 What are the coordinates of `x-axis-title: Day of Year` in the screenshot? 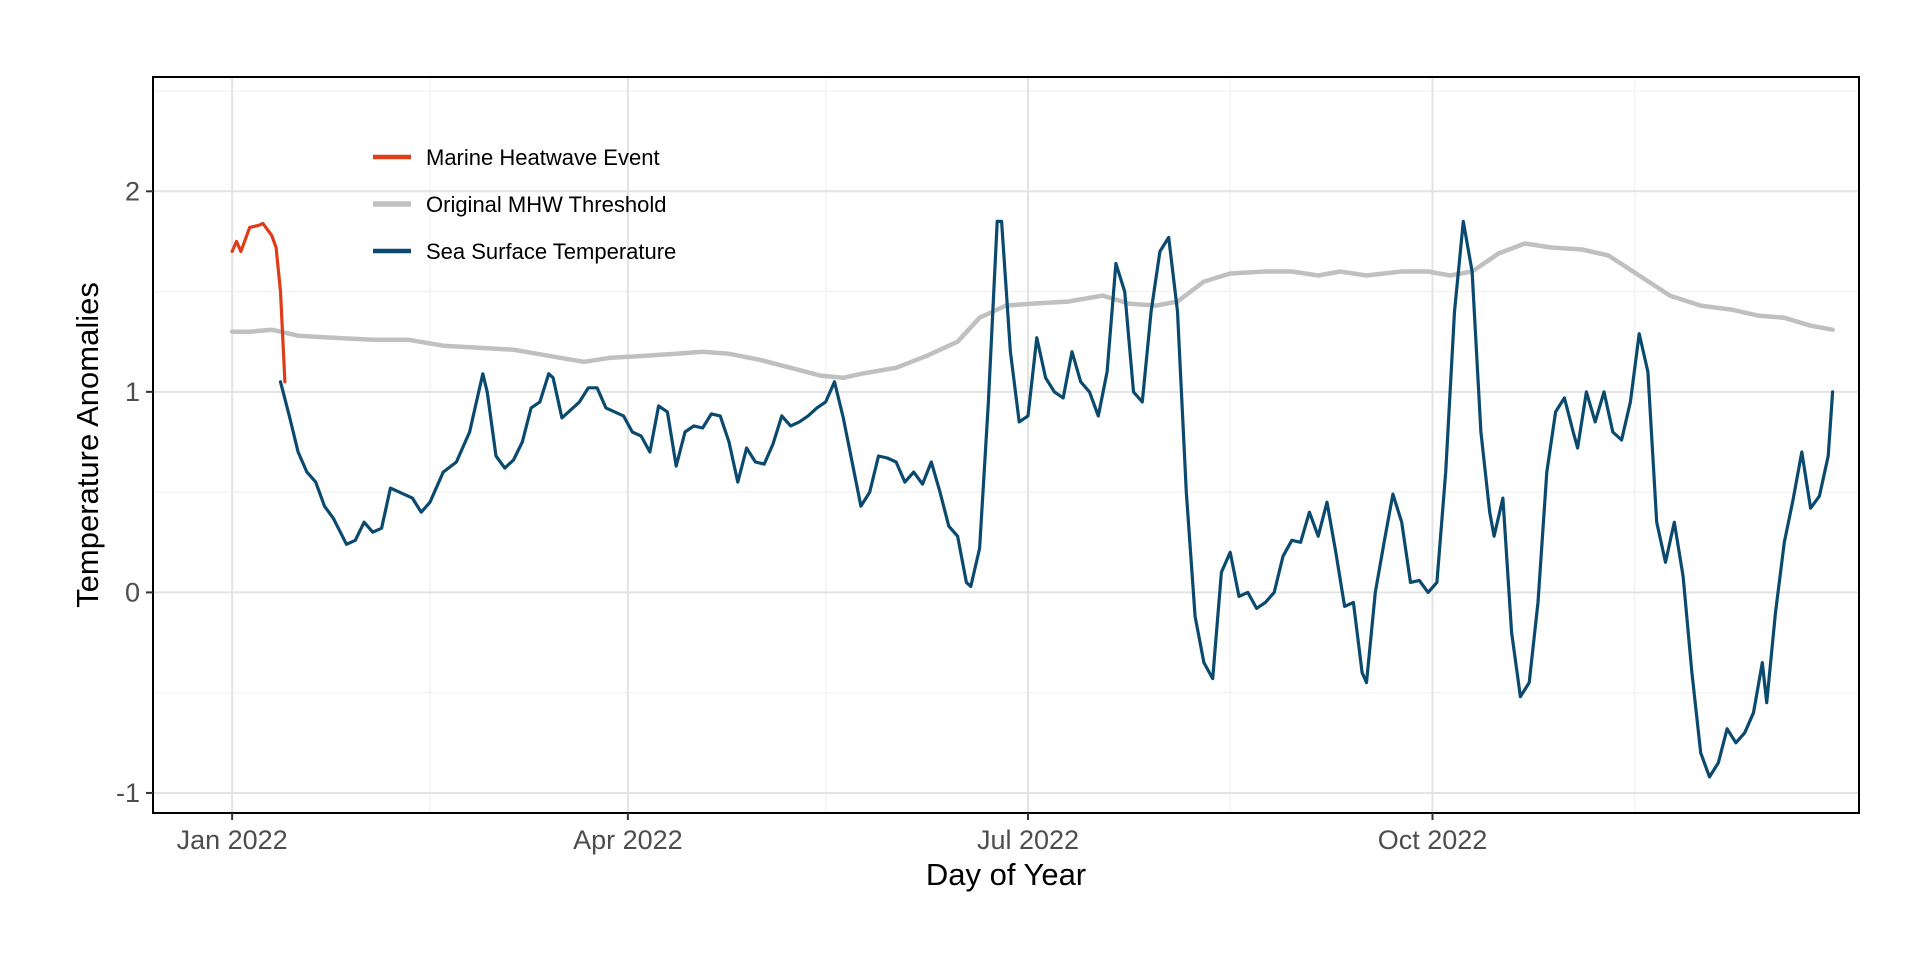 It's located at (1006, 874).